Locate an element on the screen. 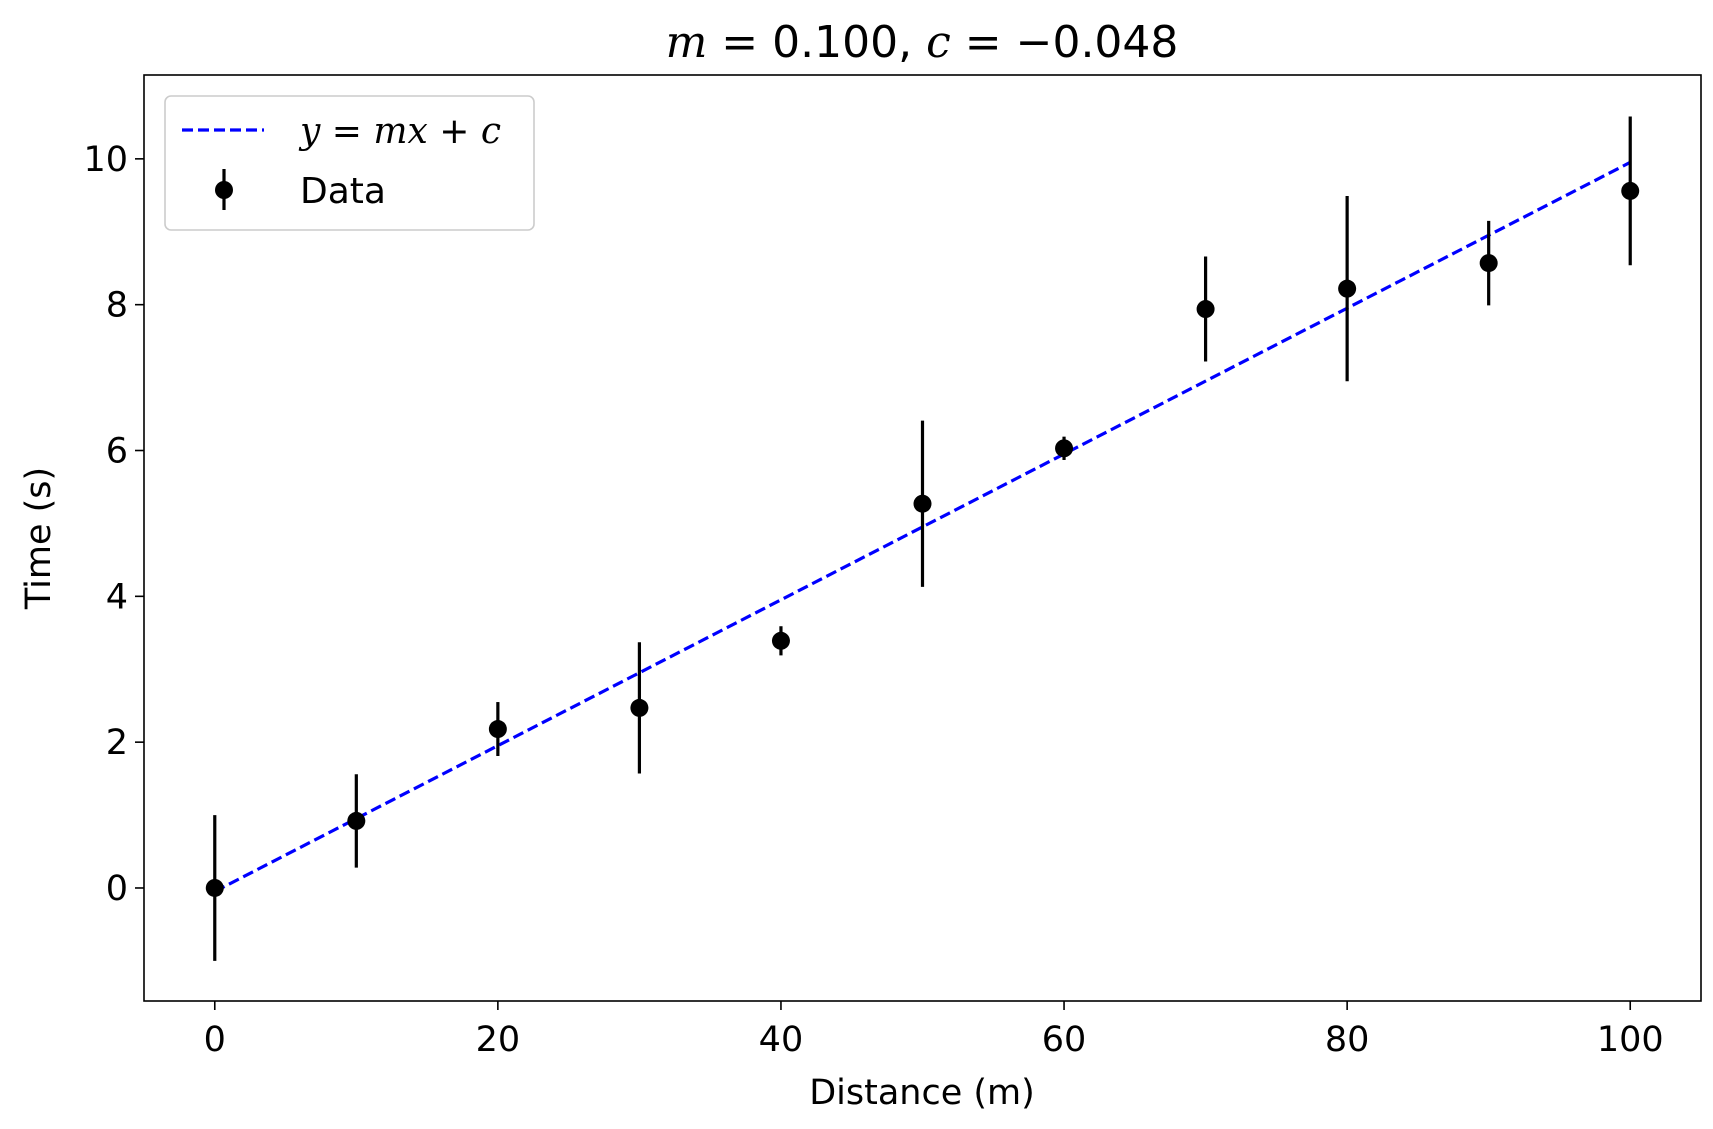  legend-label-fit: y = mx + c is located at coordinates (399, 131).